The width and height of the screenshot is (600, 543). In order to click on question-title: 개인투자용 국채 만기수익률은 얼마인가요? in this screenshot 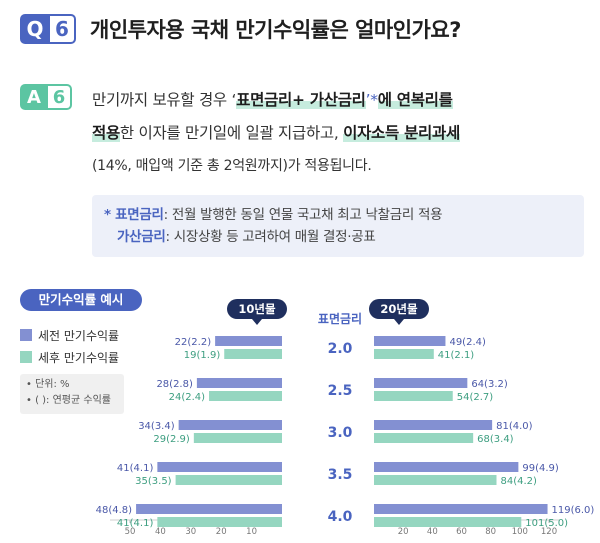, I will do `click(275, 30)`.